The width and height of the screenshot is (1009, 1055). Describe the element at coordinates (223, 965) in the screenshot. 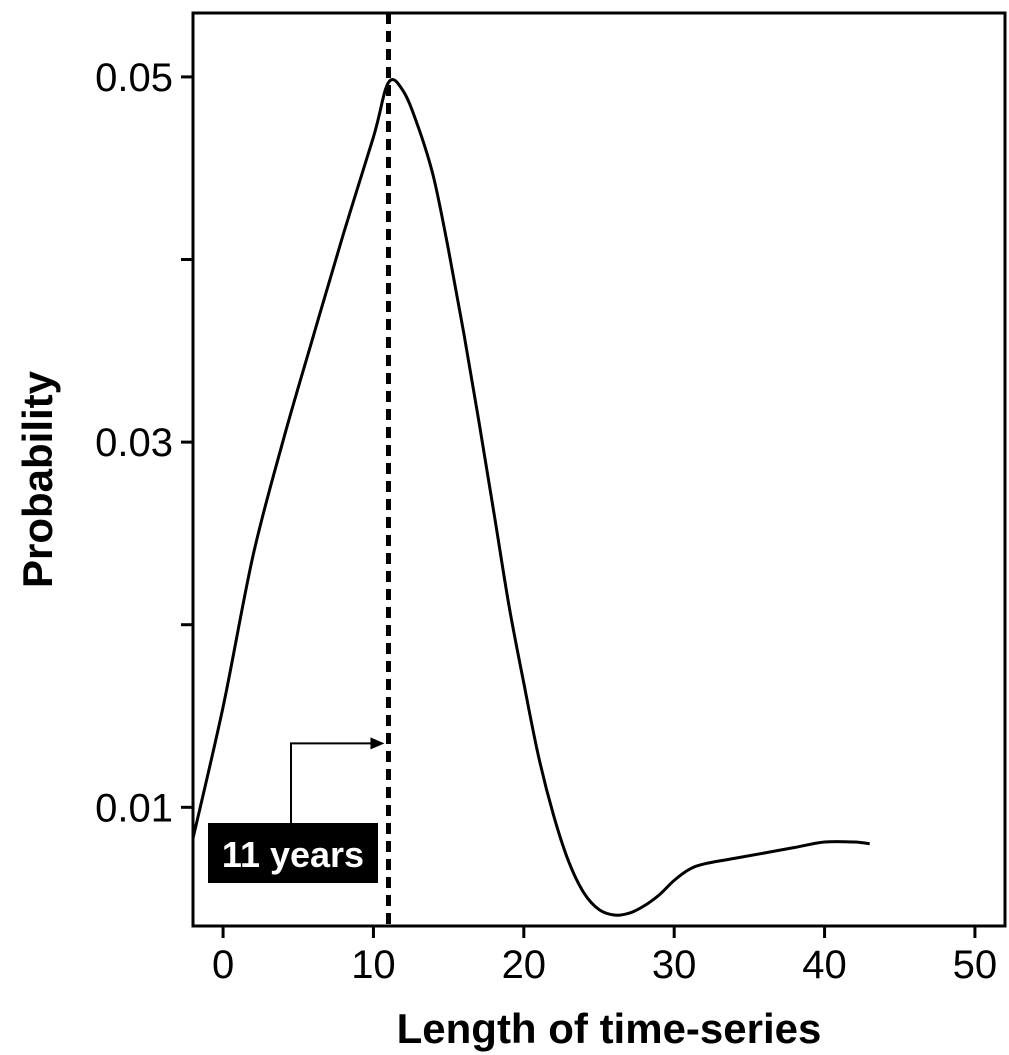

I see `x-tick-label: 0` at that location.